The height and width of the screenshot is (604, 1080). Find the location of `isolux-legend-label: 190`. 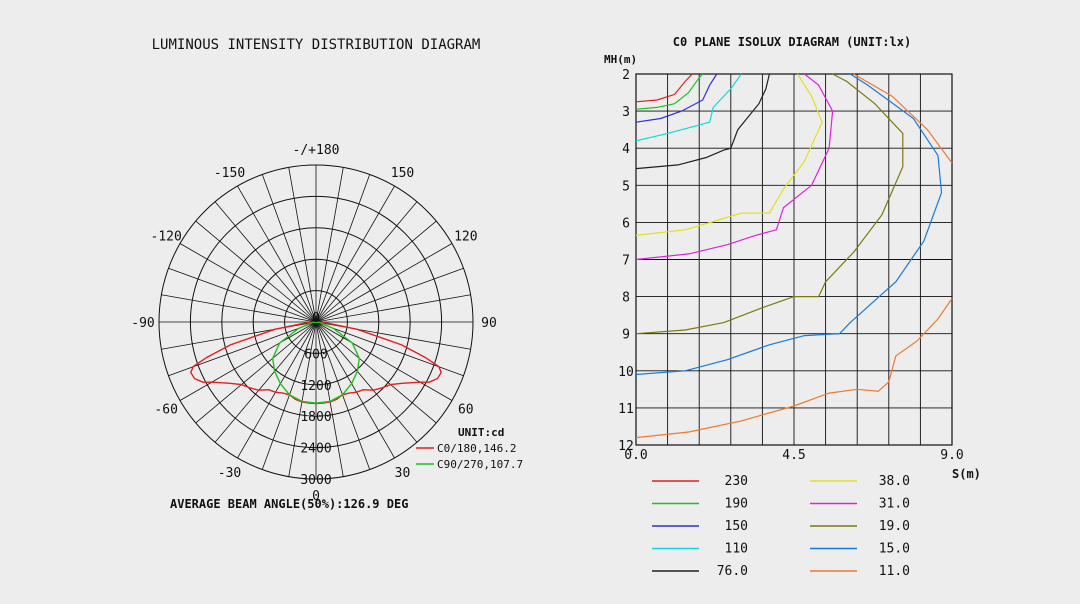

isolux-legend-label: 190 is located at coordinates (736, 504).